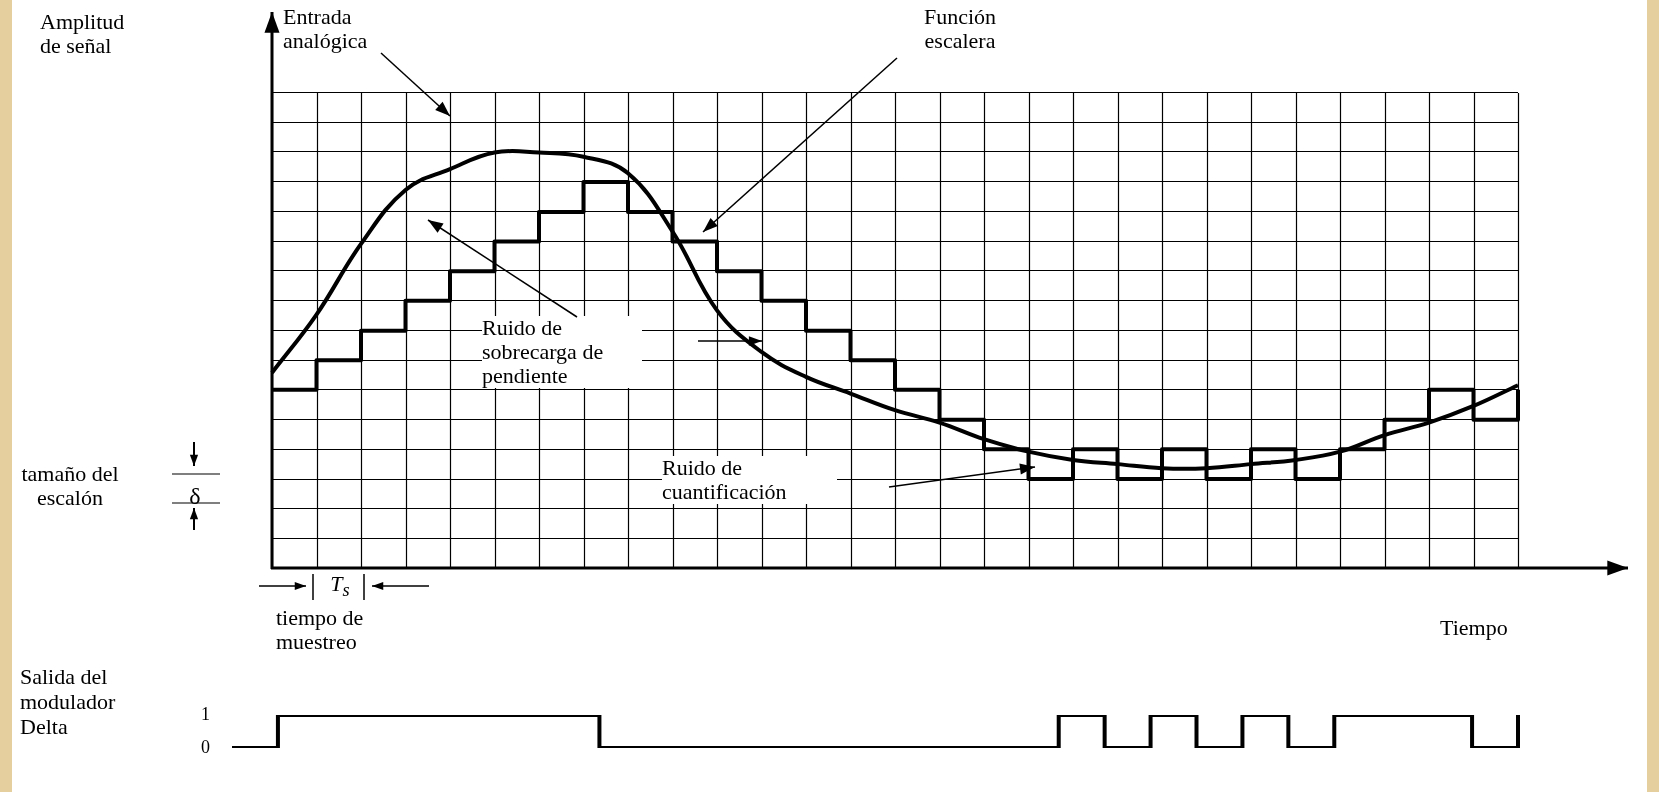  Describe the element at coordinates (562, 351) in the screenshot. I see `annotation: Ruido de sobrecarga de pendiente` at that location.